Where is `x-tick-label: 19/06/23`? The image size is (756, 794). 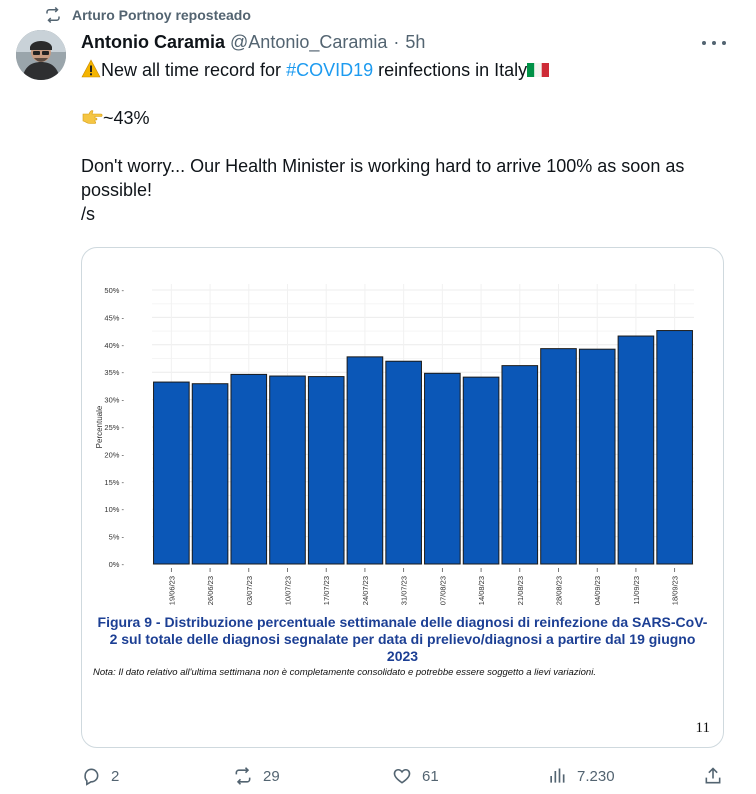 x-tick-label: 19/06/23 is located at coordinates (171, 590).